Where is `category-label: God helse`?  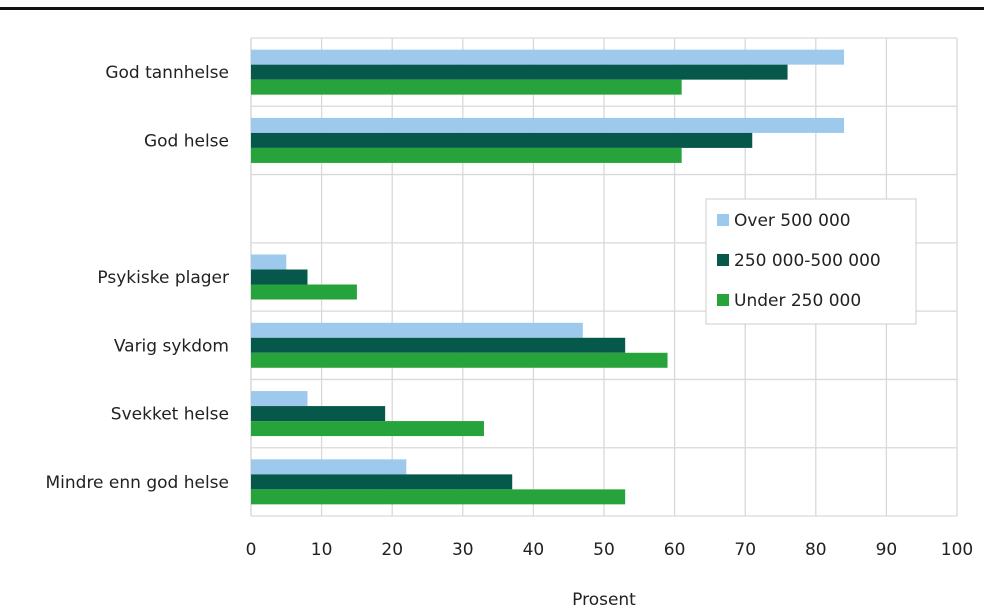
category-label: God helse is located at coordinates (186, 141).